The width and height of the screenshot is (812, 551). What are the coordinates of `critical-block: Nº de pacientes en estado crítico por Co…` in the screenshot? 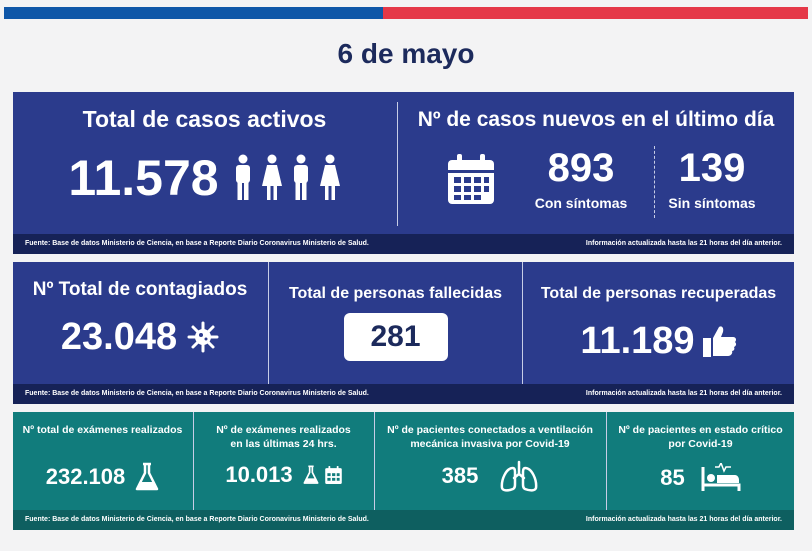 It's located at (700, 461).